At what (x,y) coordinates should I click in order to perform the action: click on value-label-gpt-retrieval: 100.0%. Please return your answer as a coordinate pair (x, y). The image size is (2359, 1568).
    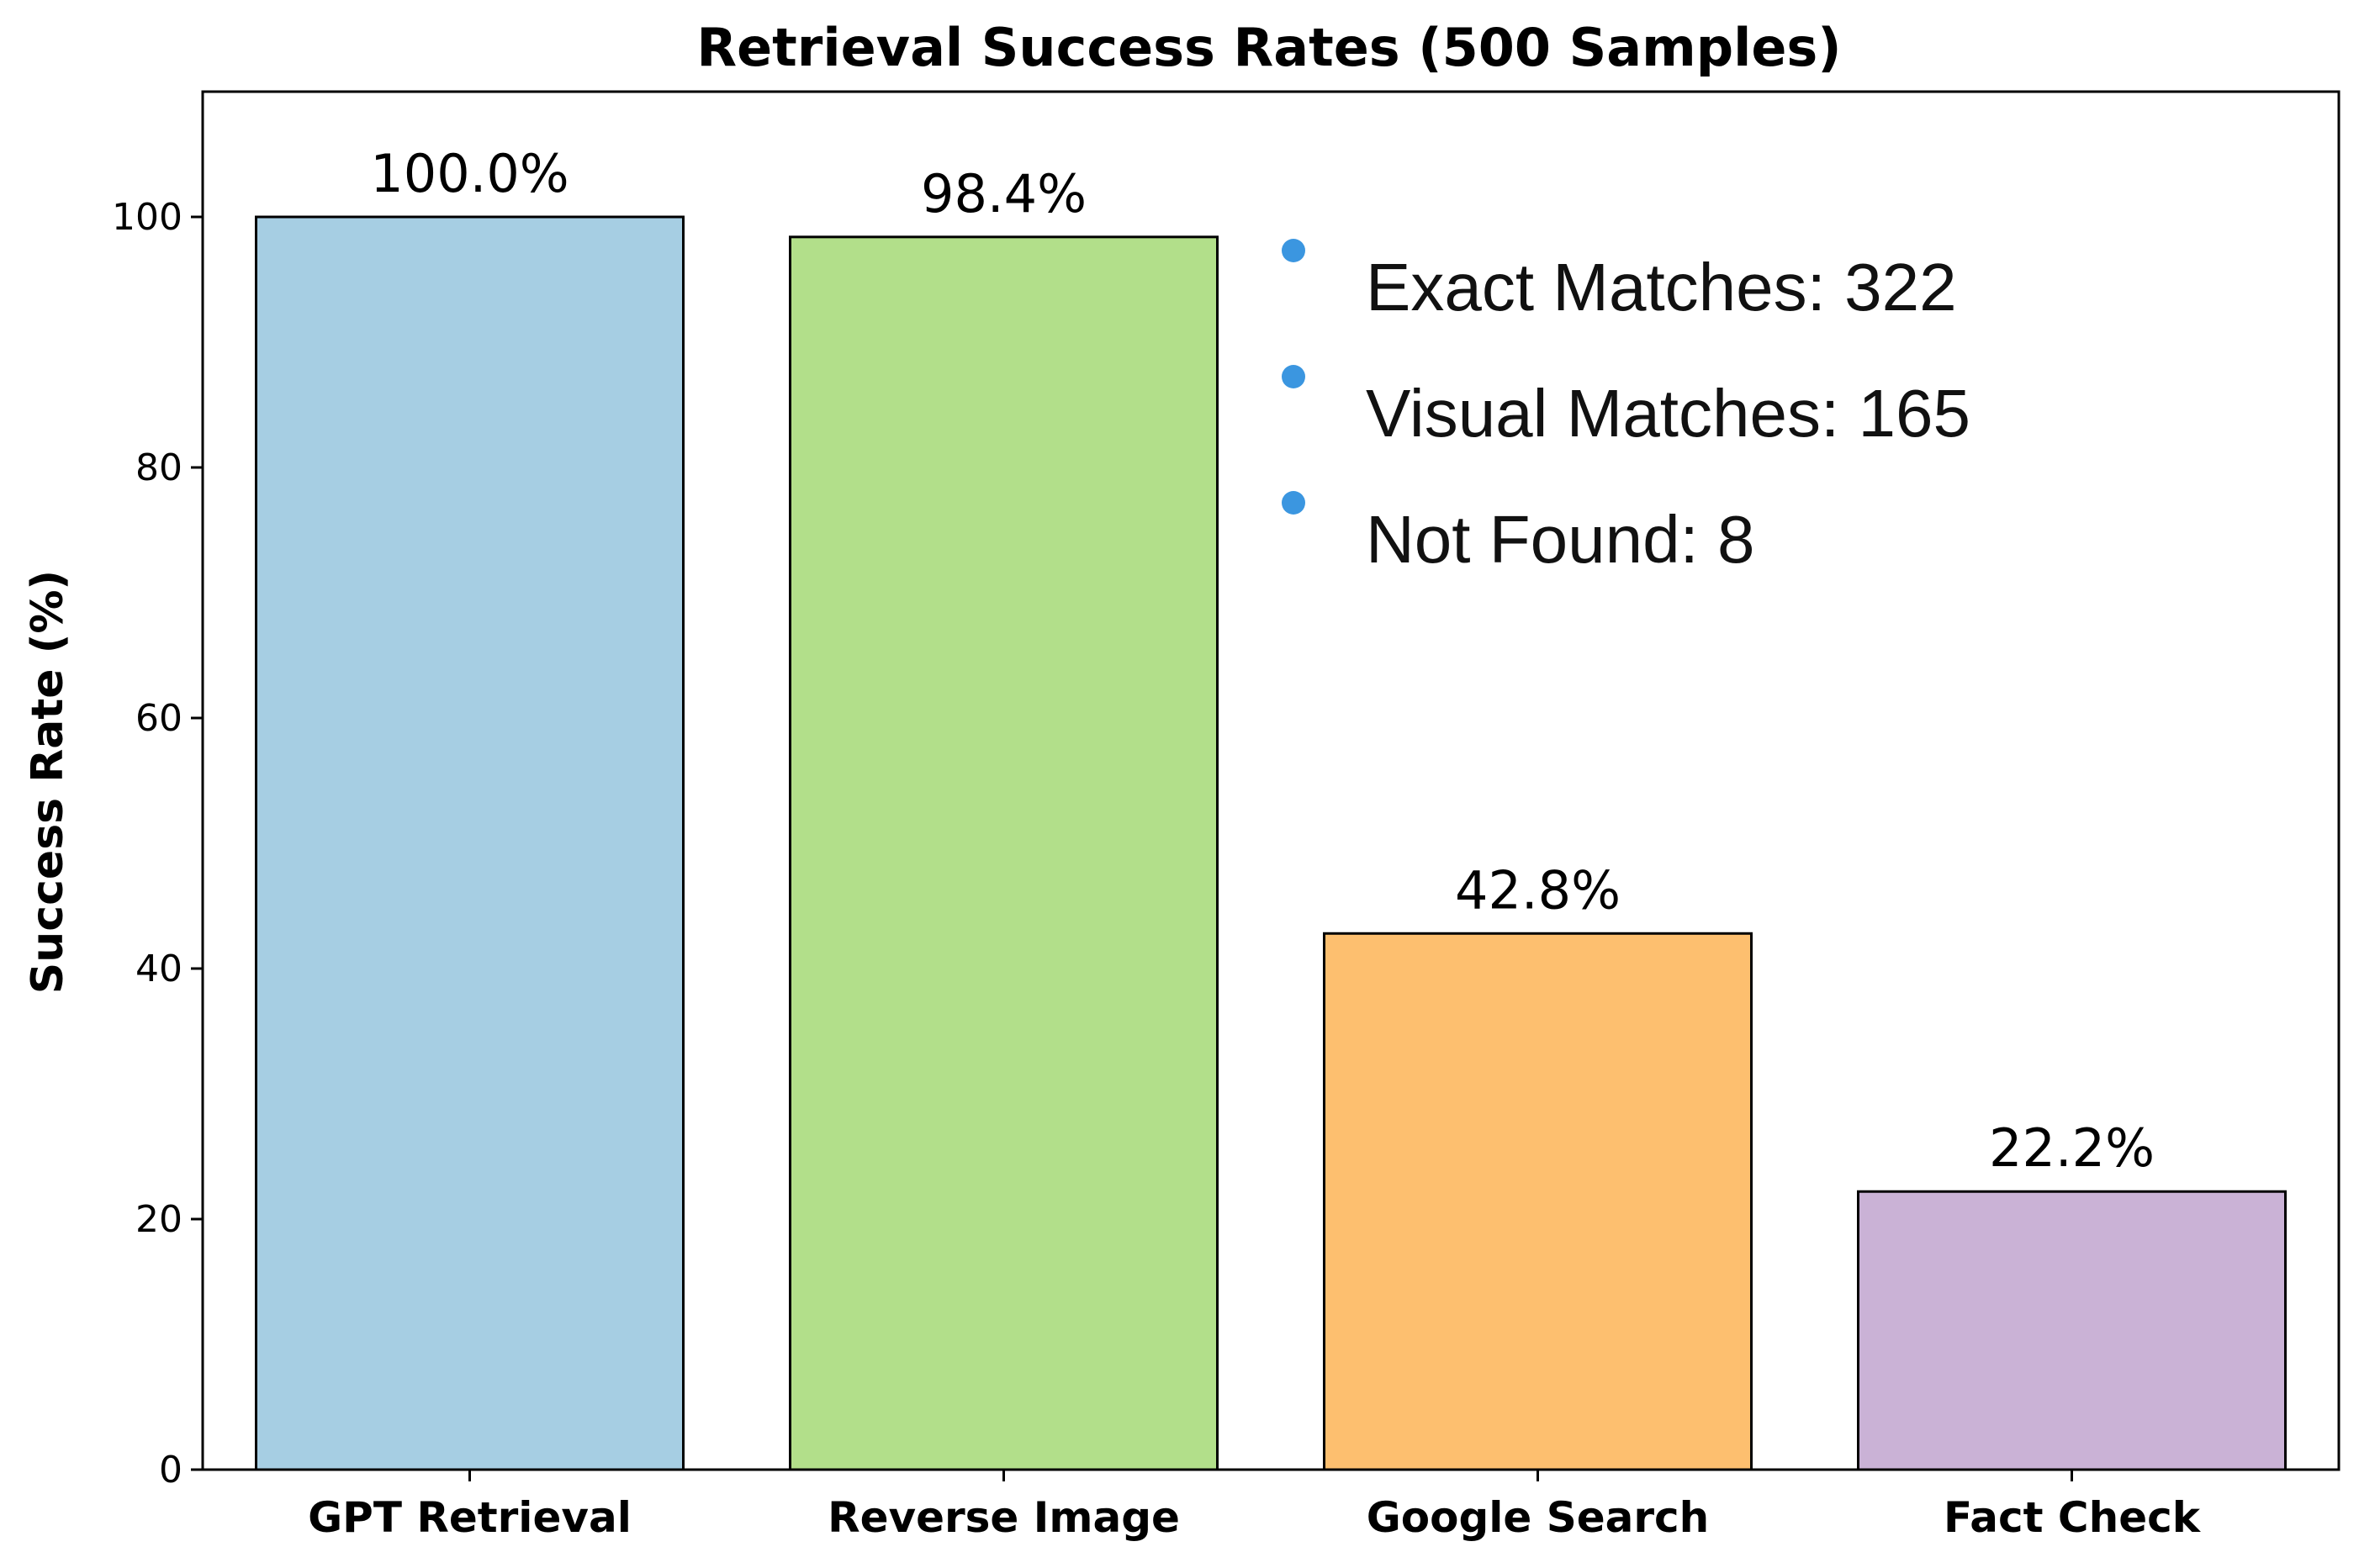
    Looking at the image, I should click on (469, 174).